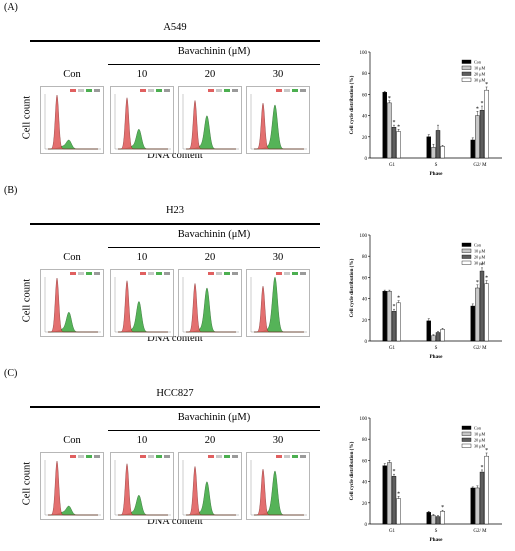 Image resolution: width=515 pixels, height=551 pixels. I want to click on y-tick-label: 100, so click(364, 53).